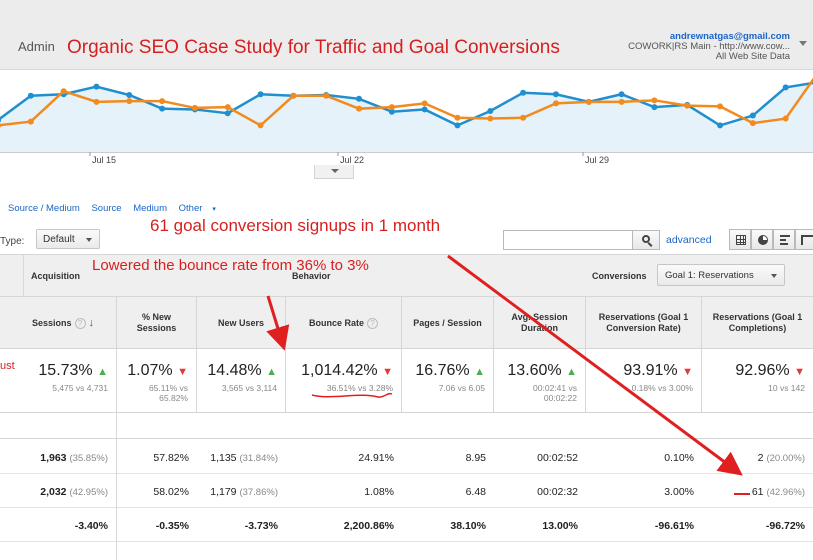 This screenshot has height=560, width=813. I want to click on col-sessions: Sessions? ↓, so click(58, 323).